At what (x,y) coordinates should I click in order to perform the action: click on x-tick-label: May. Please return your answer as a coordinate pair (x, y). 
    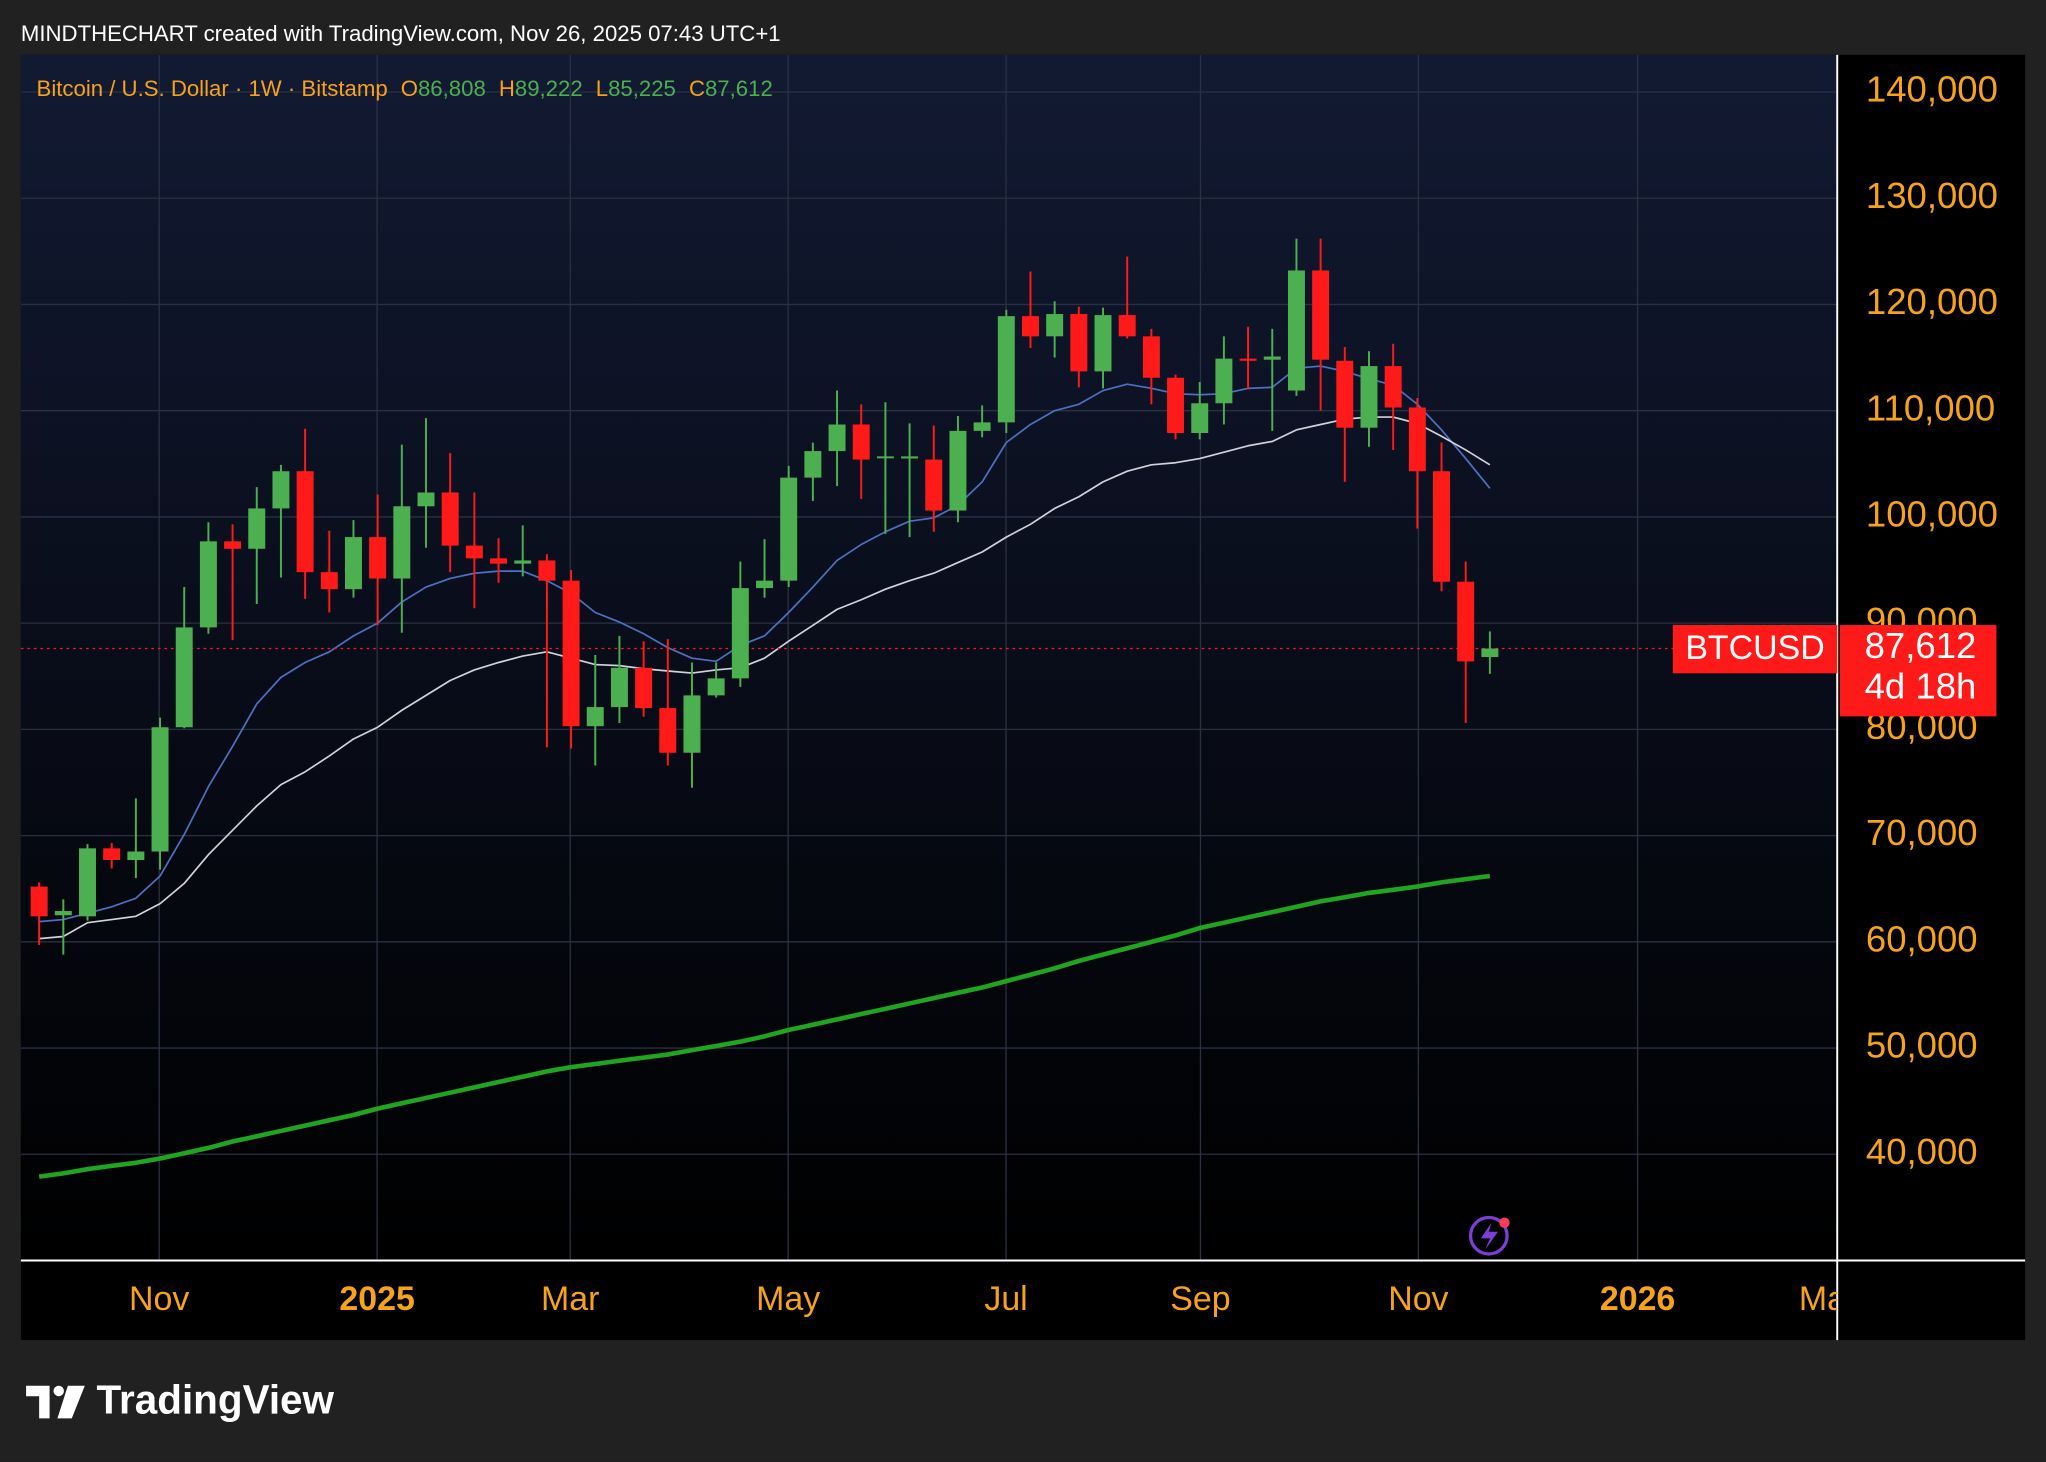
    Looking at the image, I should click on (788, 1299).